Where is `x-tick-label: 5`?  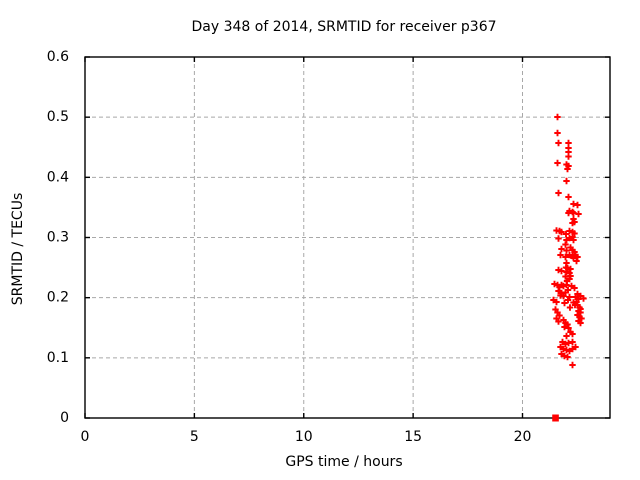 x-tick-label: 5 is located at coordinates (194, 437).